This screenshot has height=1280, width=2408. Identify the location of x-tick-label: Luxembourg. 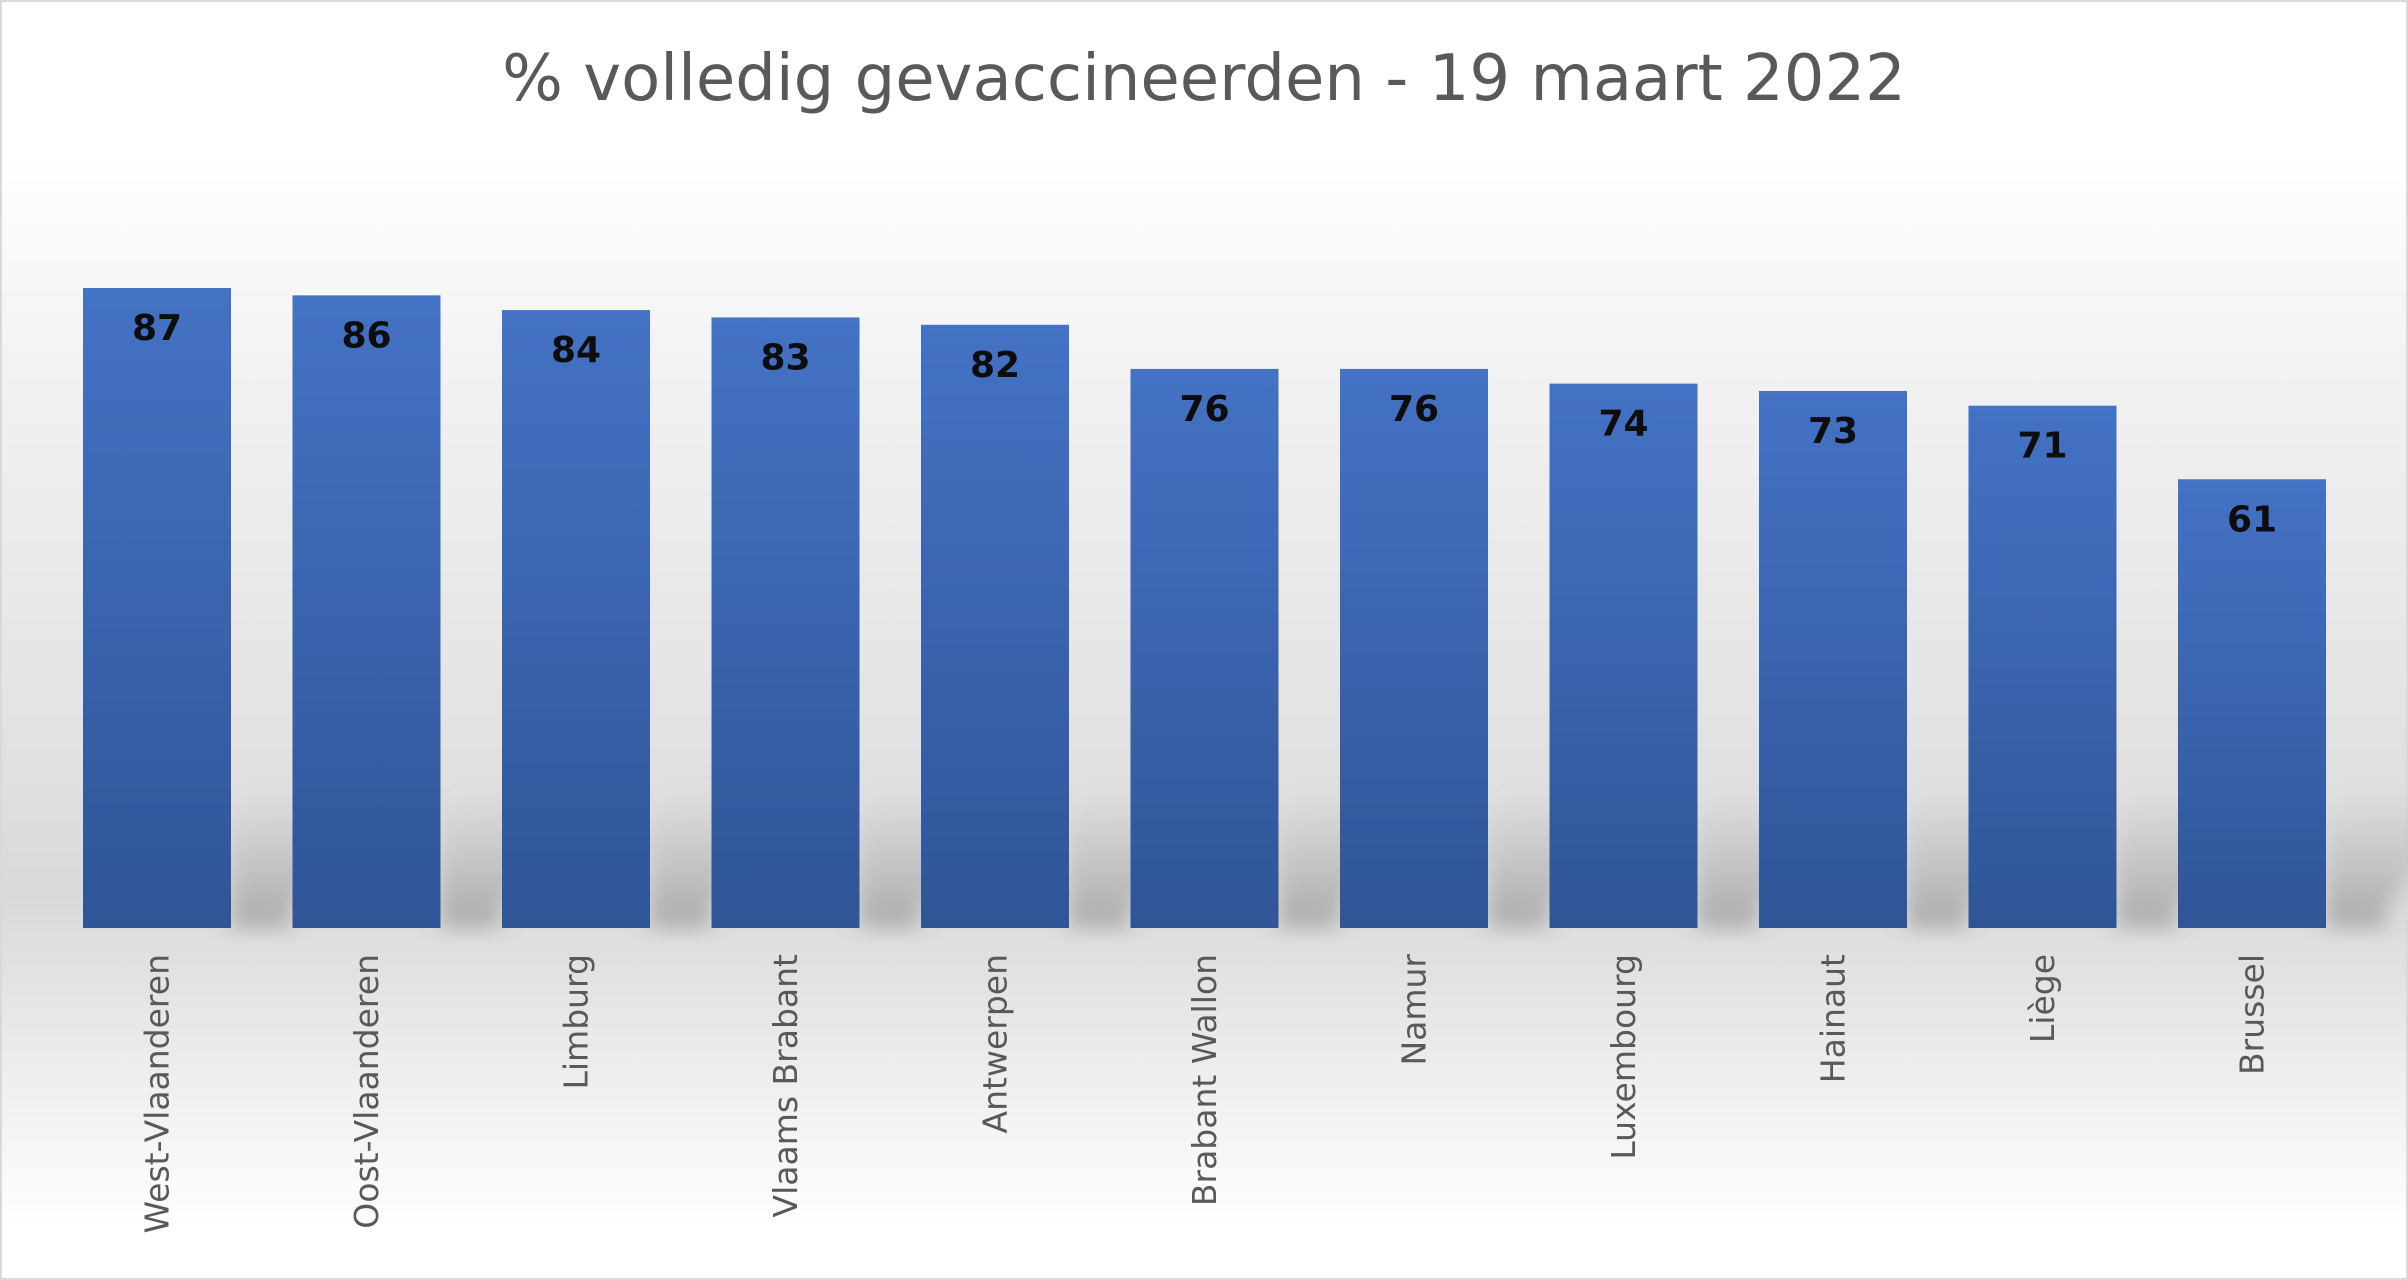
(1623, 1057).